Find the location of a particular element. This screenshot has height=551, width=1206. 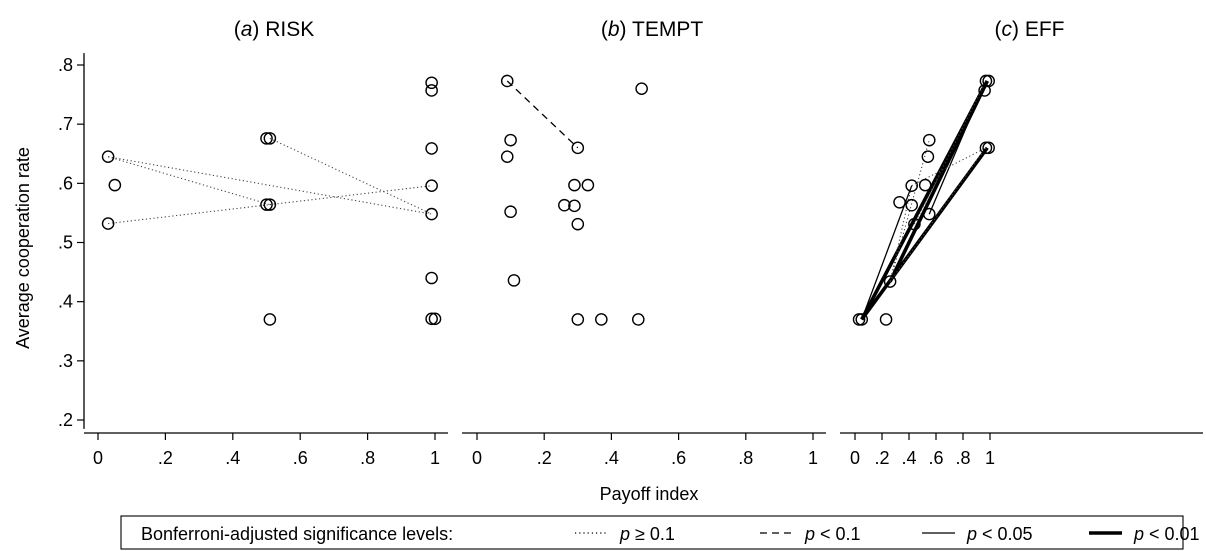

legend-threshold: ≥ 0.1 is located at coordinates (652, 534).